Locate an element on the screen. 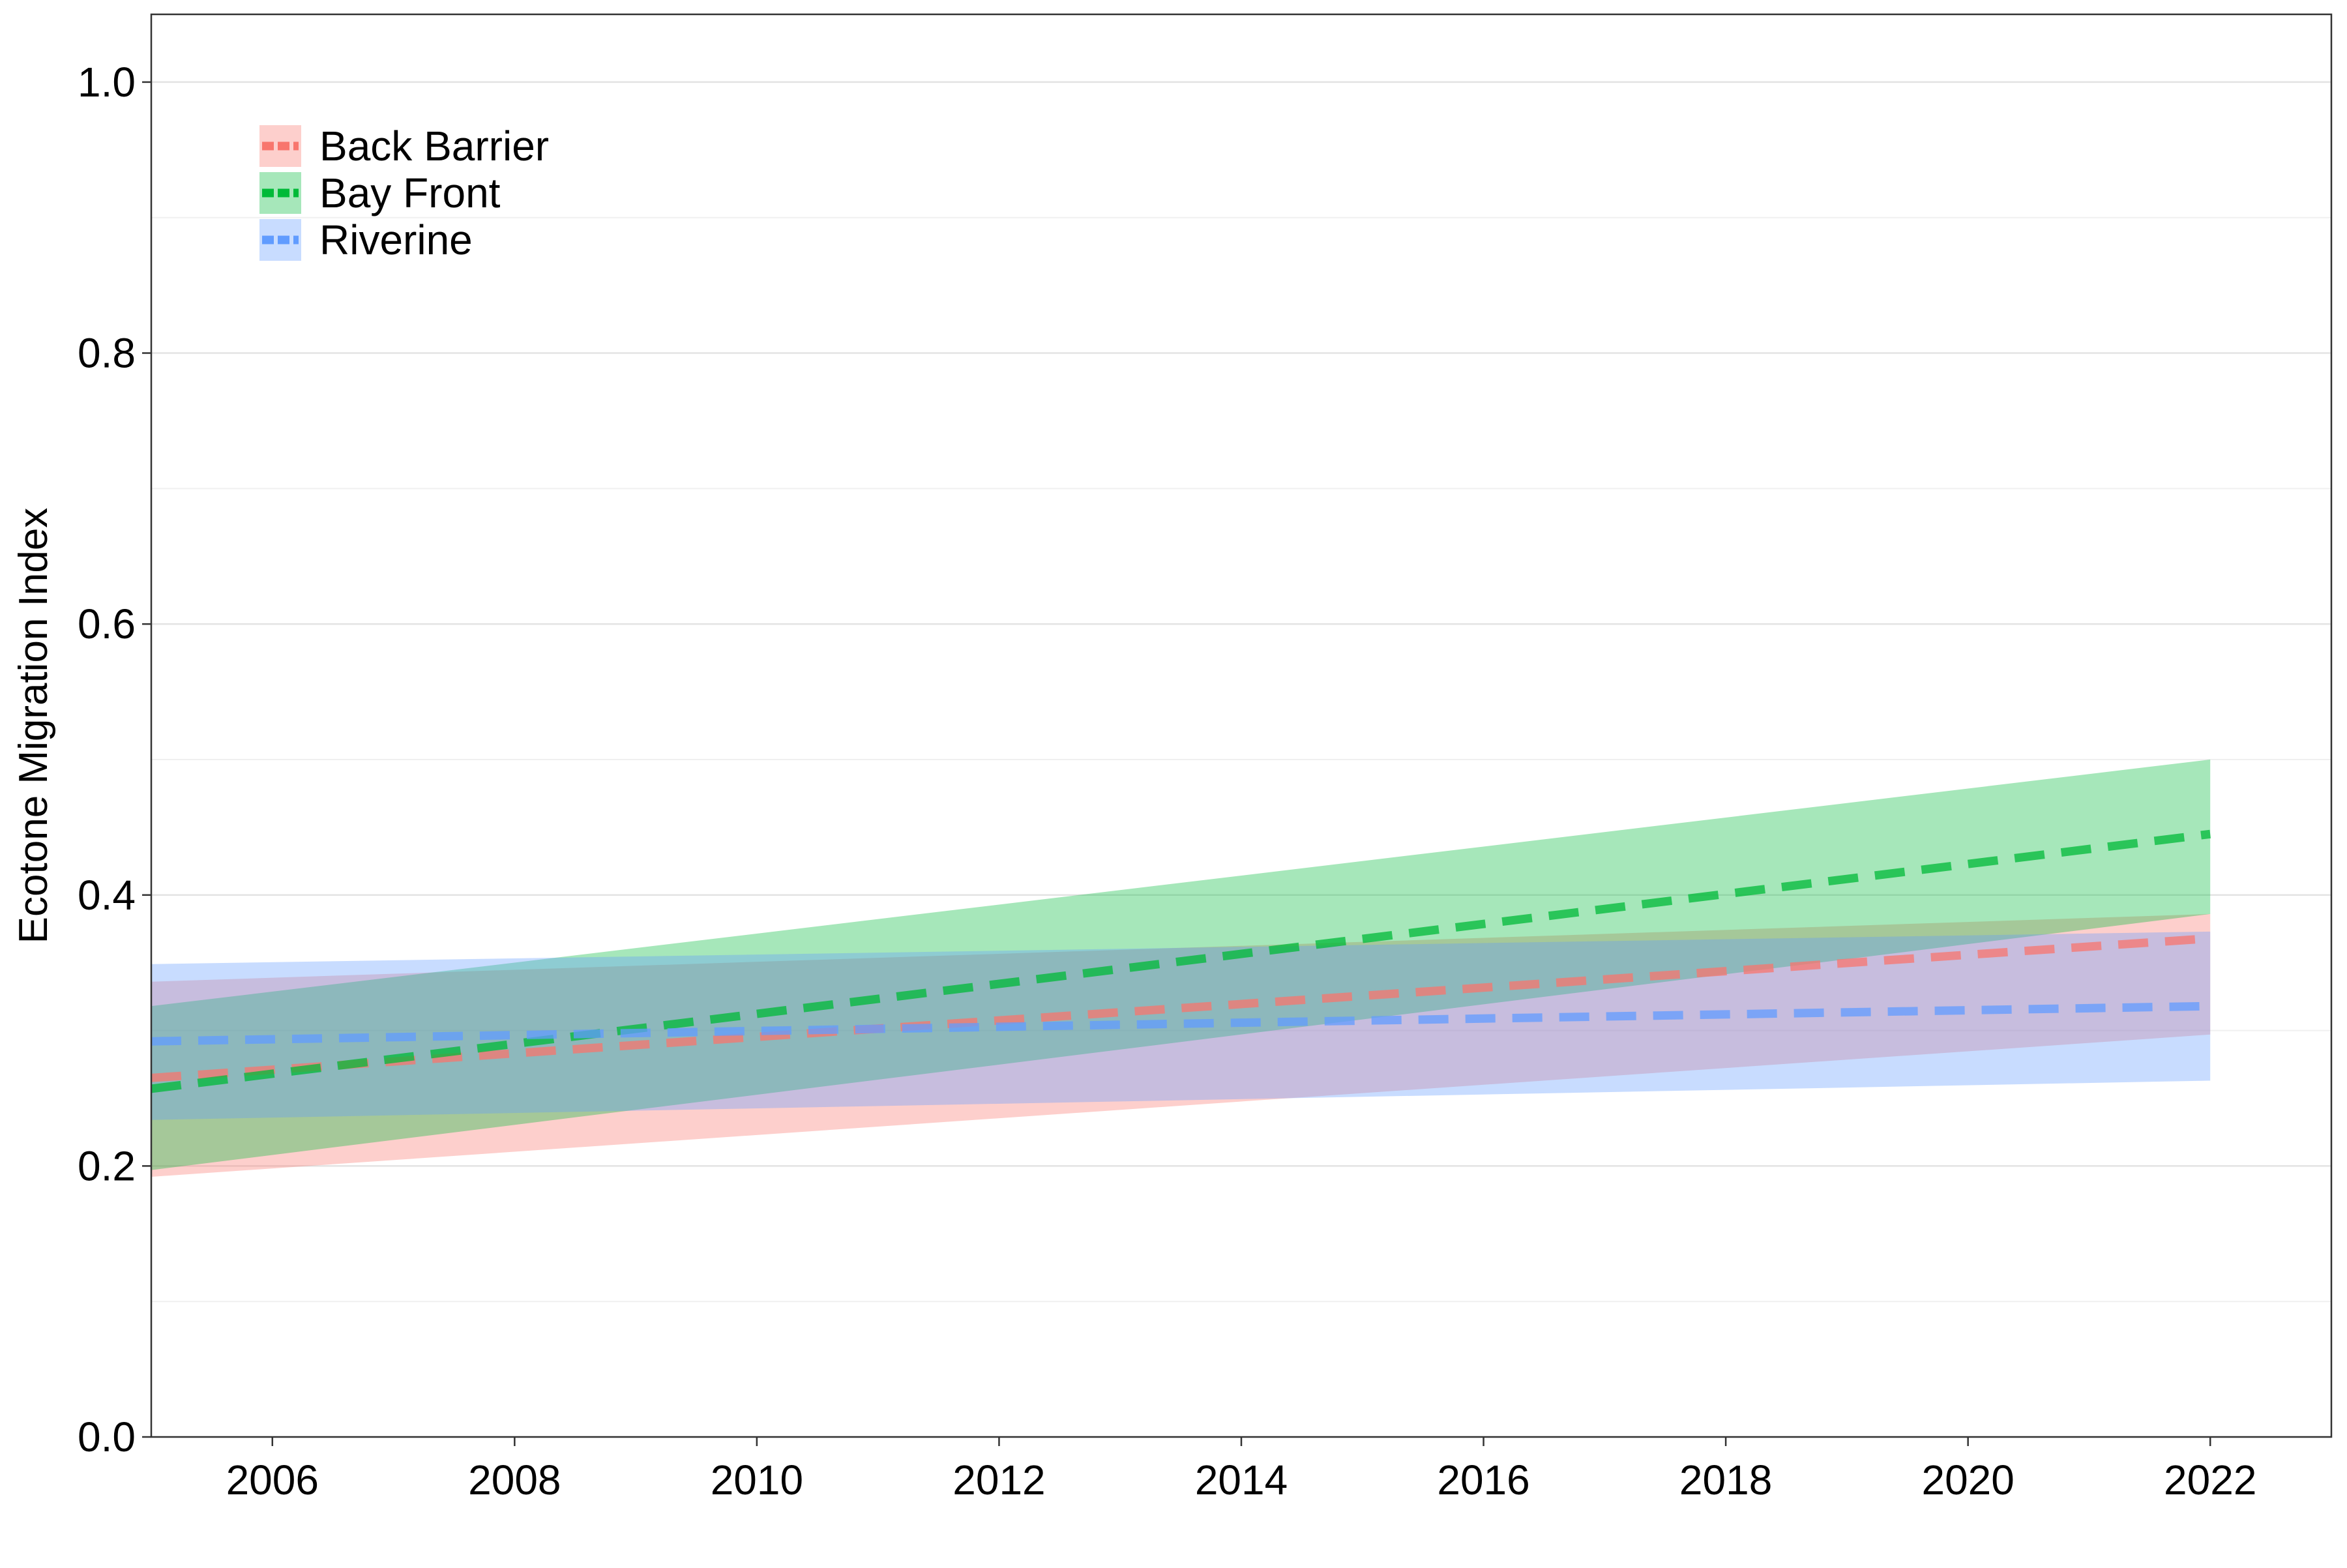 Image resolution: width=2347 pixels, height=1568 pixels. y-tick-label: 0.6 is located at coordinates (107, 624).